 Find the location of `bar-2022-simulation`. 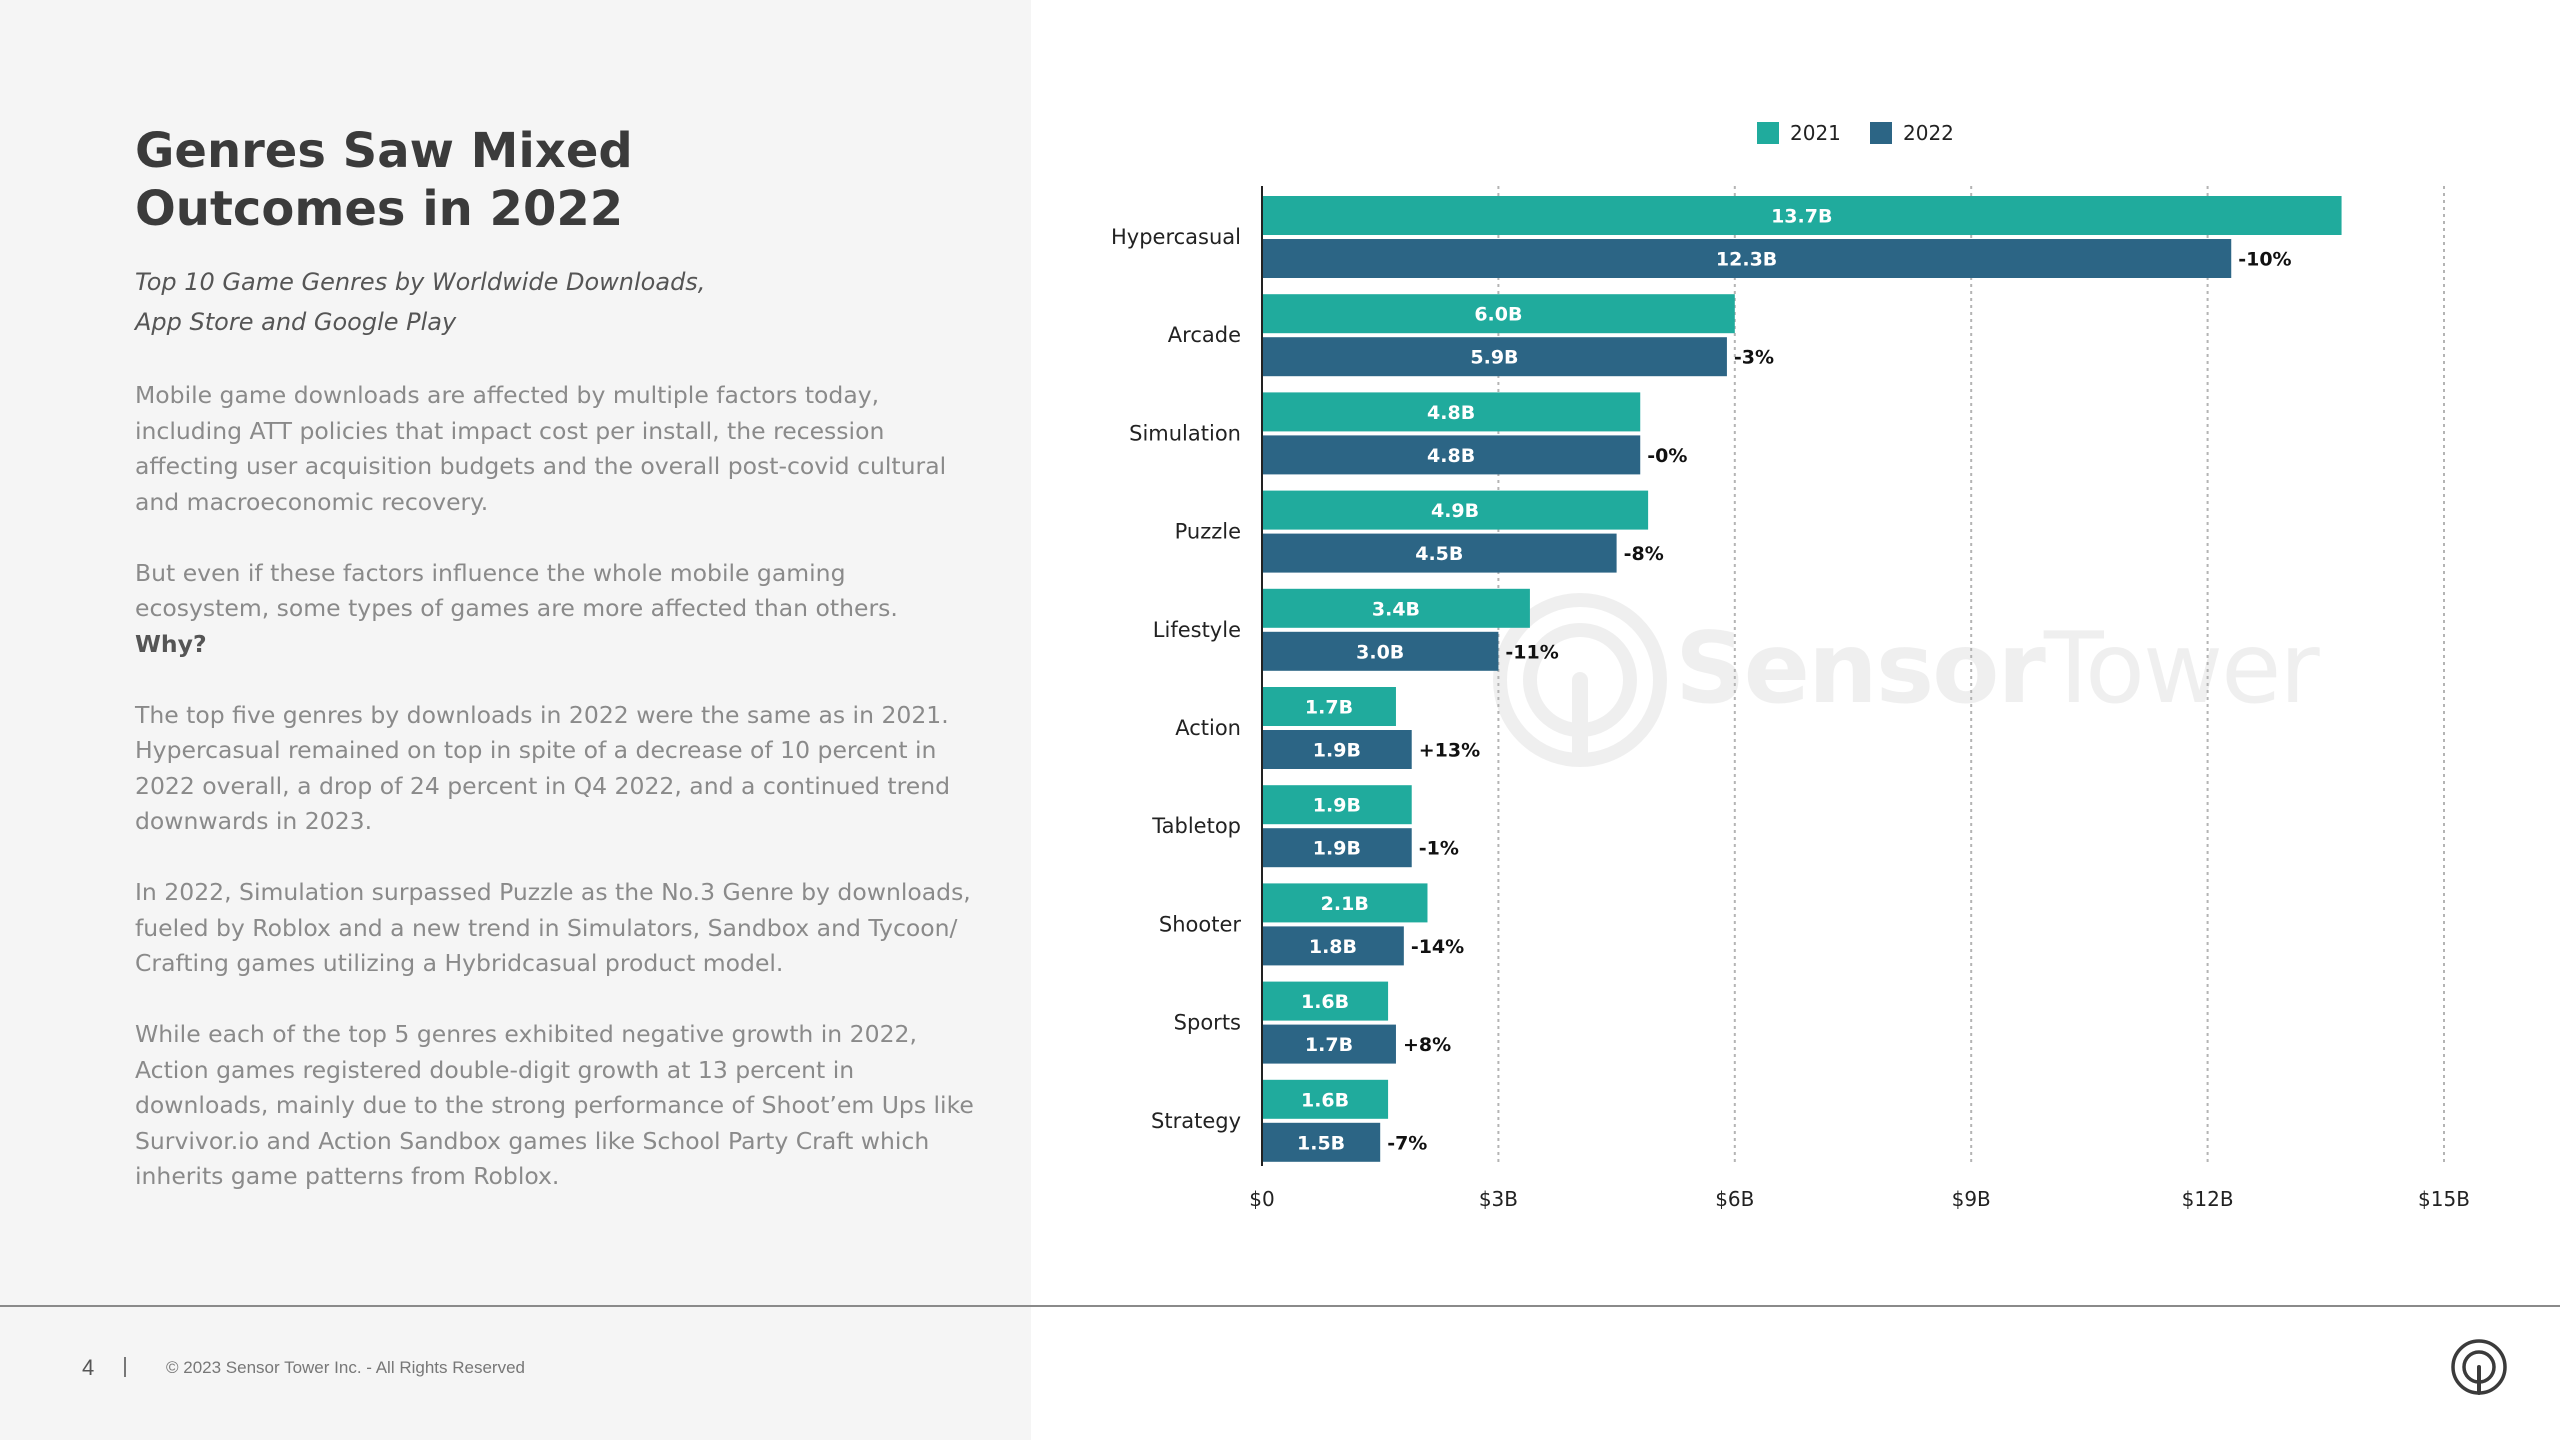

bar-2022-simulation is located at coordinates (1452, 455).